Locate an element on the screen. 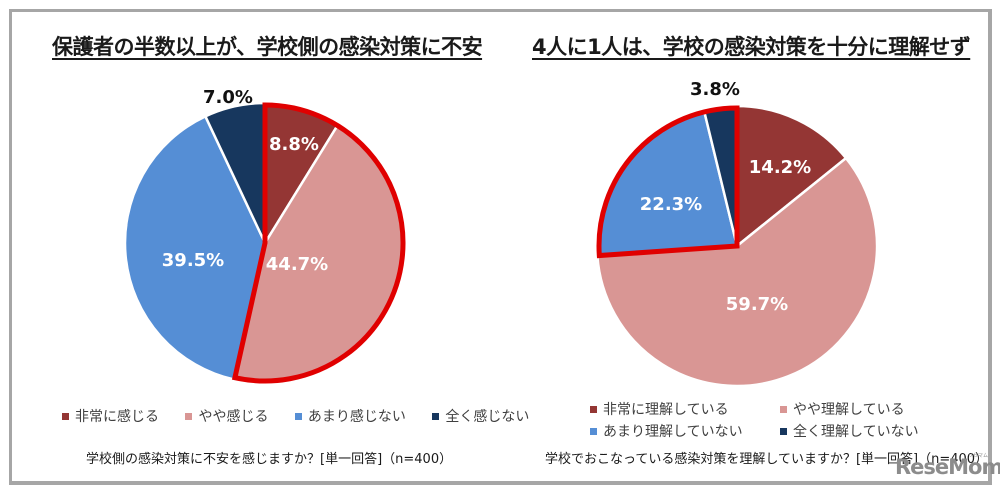  legend-item: あまり感じない is located at coordinates (350, 416).